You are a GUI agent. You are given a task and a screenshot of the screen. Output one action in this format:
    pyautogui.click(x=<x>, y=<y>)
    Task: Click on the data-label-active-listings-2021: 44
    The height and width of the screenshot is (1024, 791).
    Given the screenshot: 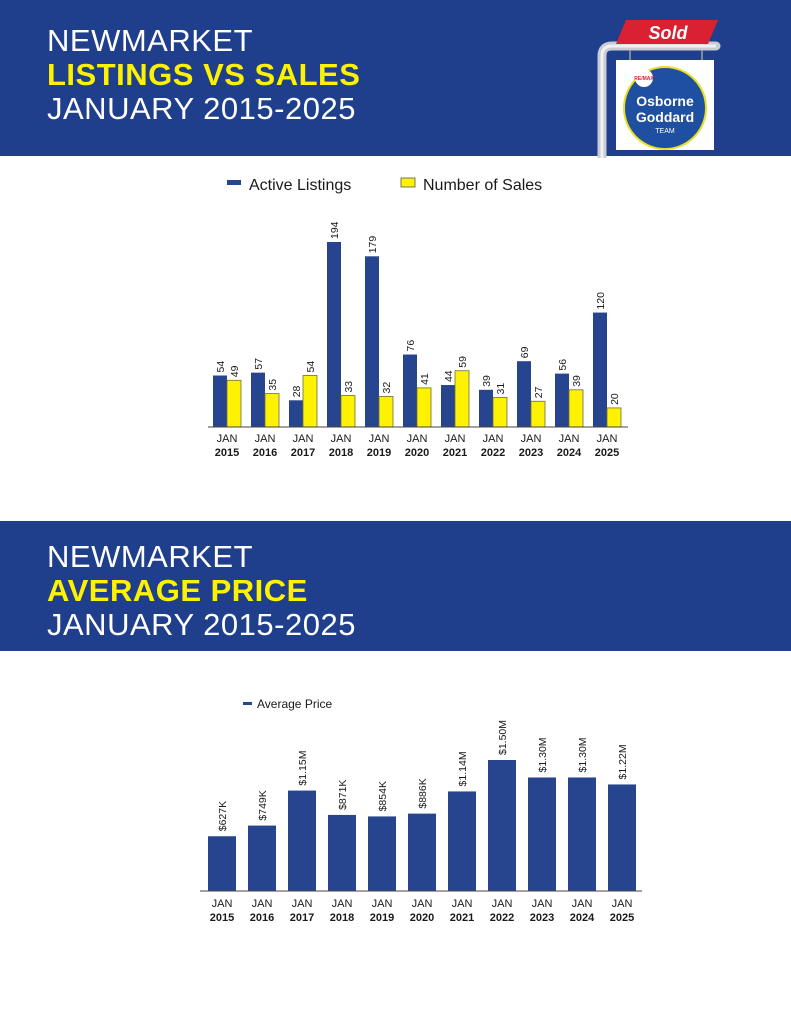 What is the action you would take?
    pyautogui.click(x=449, y=376)
    